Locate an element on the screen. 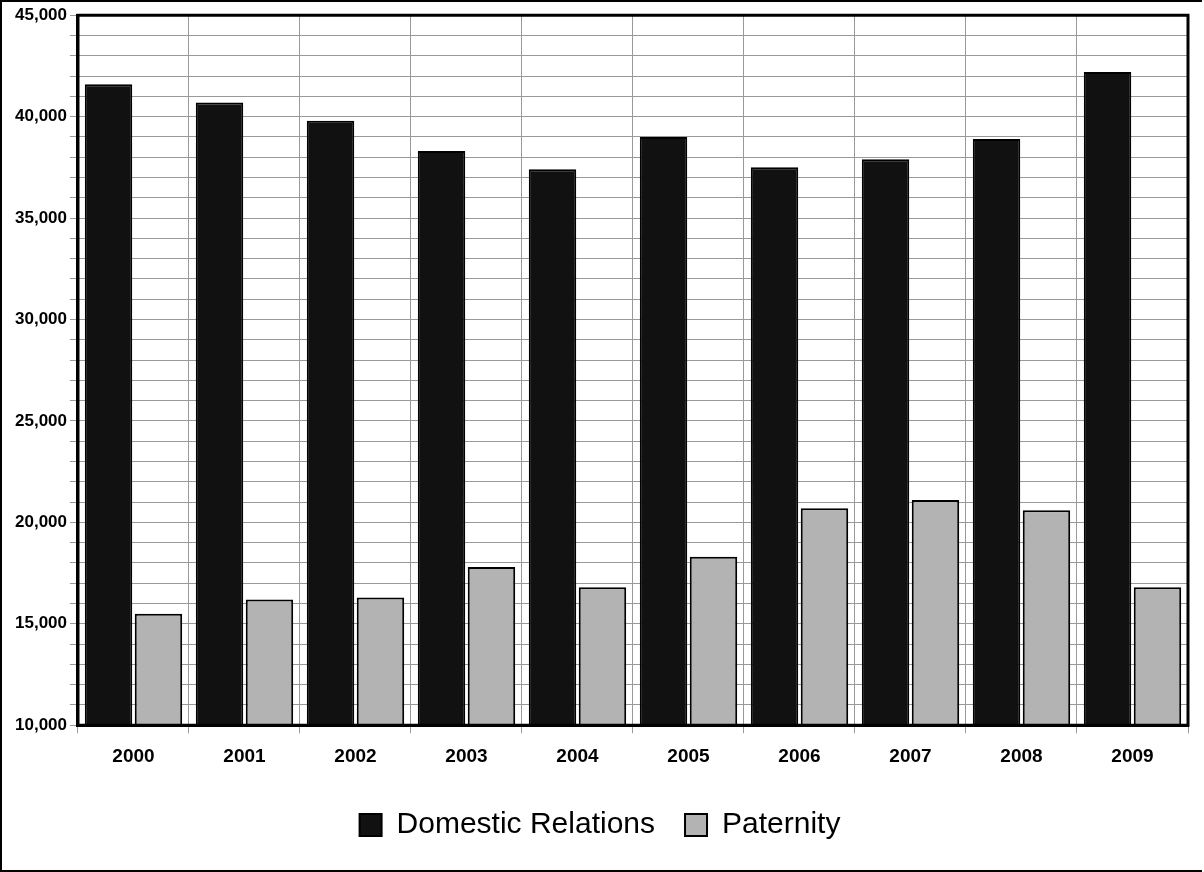  y-tick-label: 15,000 is located at coordinates (41, 623).